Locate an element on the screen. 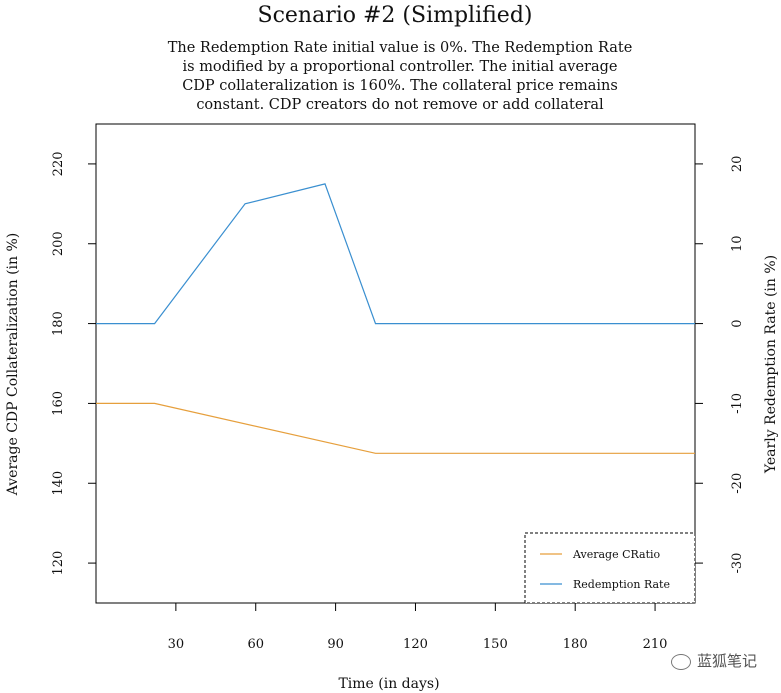 Image resolution: width=781 pixels, height=693 pixels. y-right-tick-label: 0 is located at coordinates (737, 323).